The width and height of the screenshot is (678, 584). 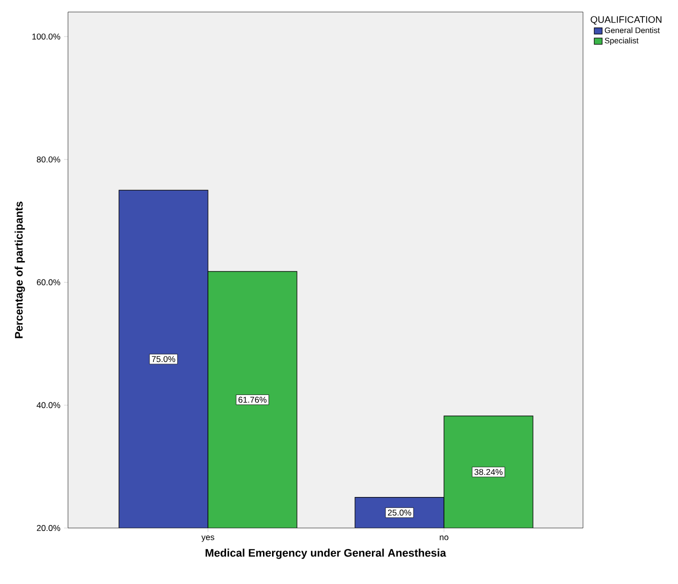 What do you see at coordinates (626, 20) in the screenshot?
I see `legend-title: QUALIFICATION` at bounding box center [626, 20].